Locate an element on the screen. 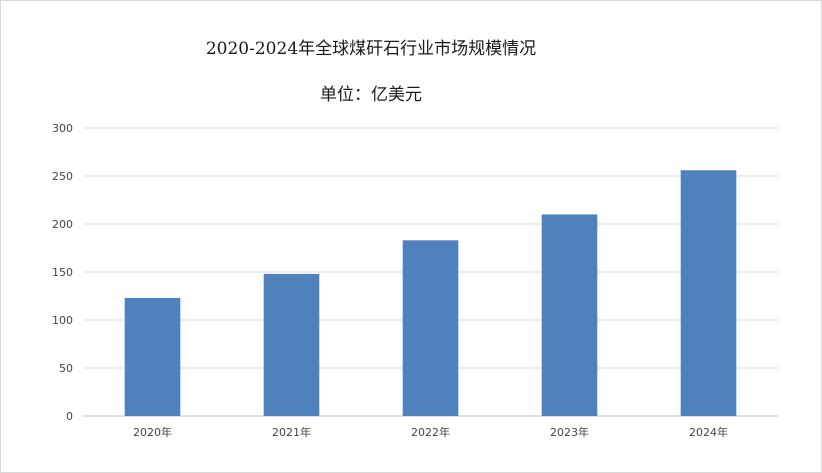  x-tick-label: 2024年 is located at coordinates (708, 432).